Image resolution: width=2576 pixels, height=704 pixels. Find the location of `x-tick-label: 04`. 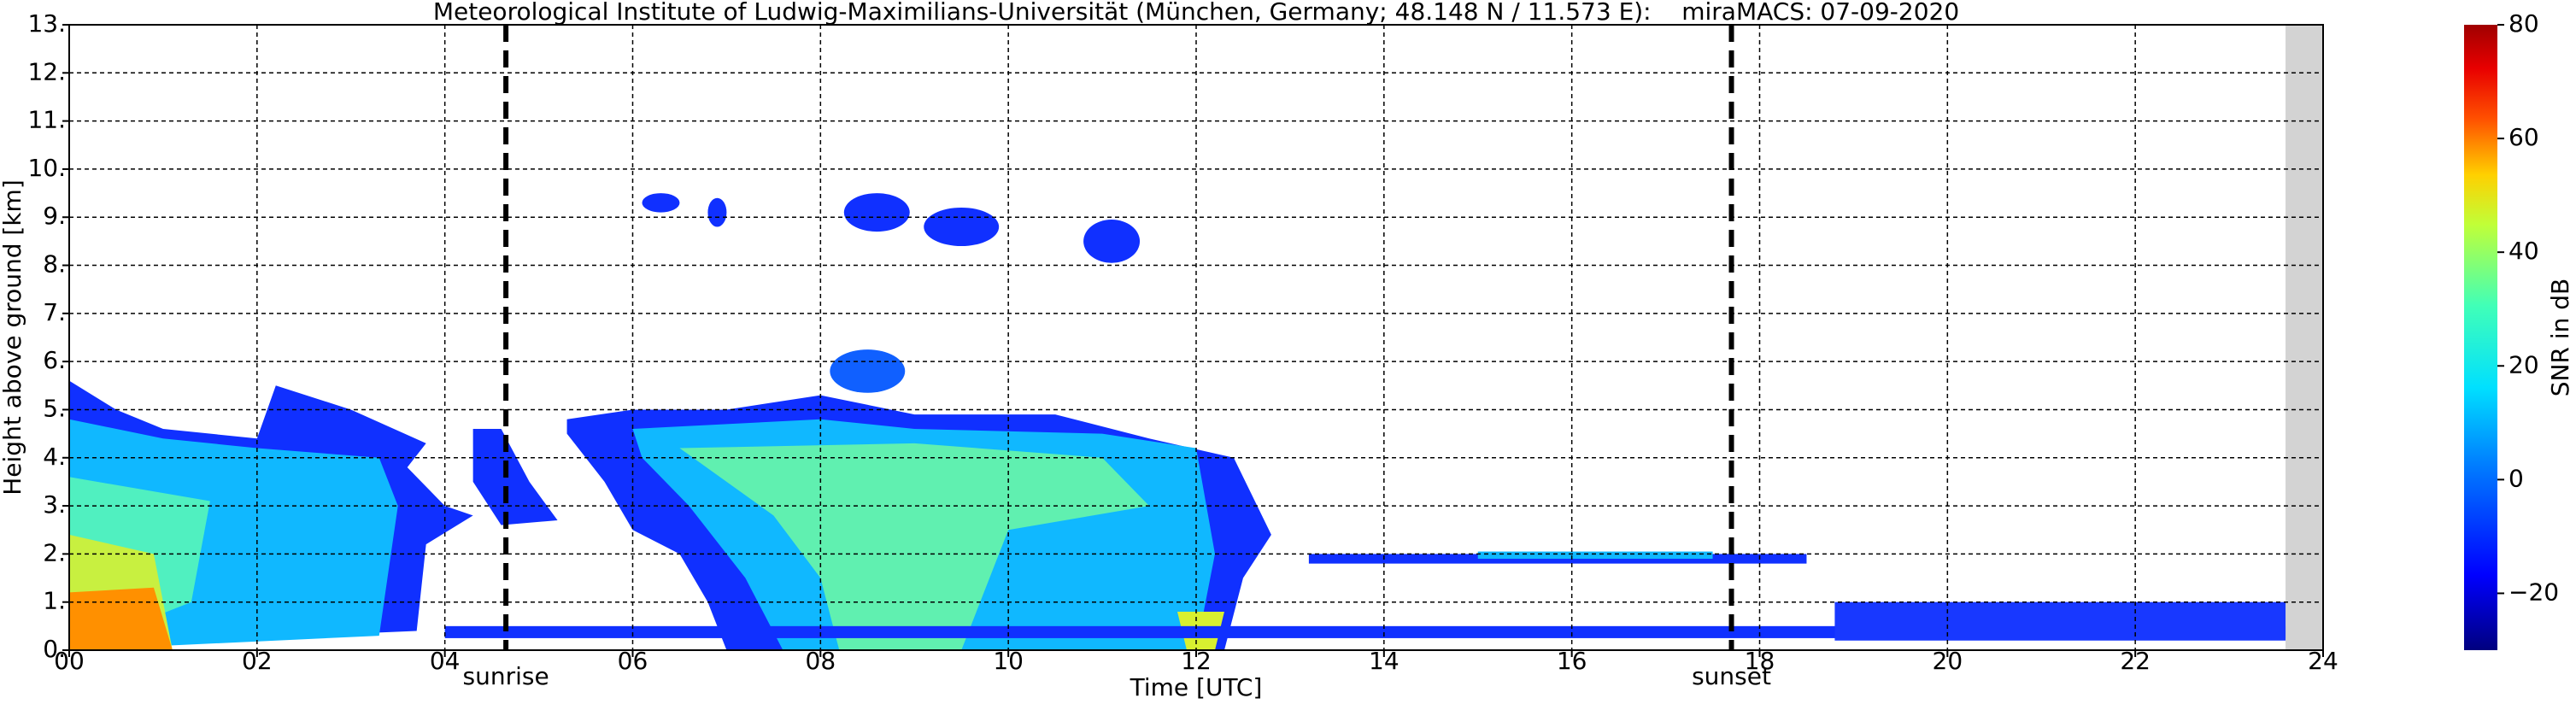

x-tick-label: 04 is located at coordinates (445, 661).